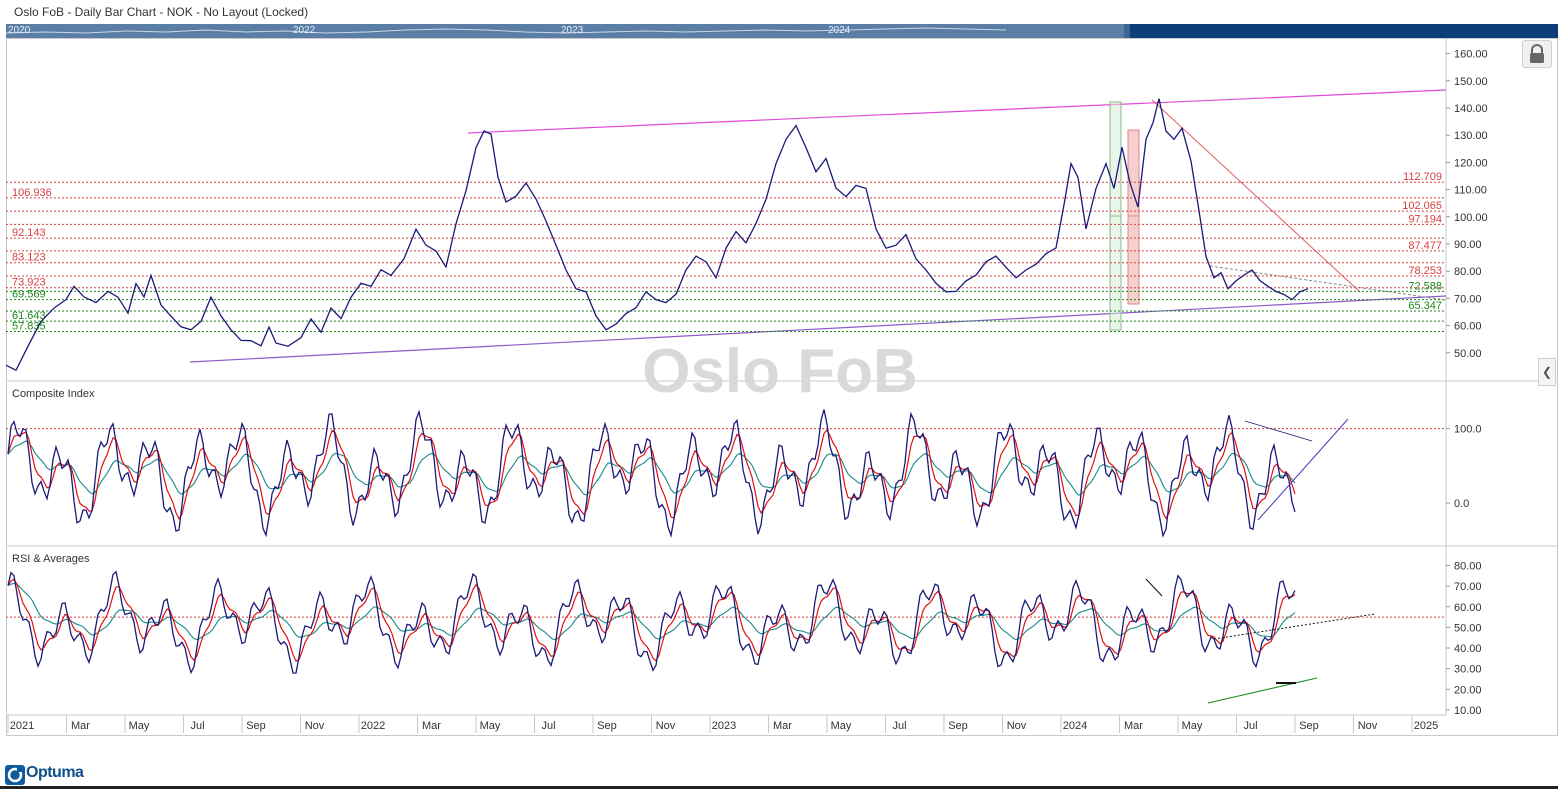  I want to click on rsi-line, so click(651, 622).